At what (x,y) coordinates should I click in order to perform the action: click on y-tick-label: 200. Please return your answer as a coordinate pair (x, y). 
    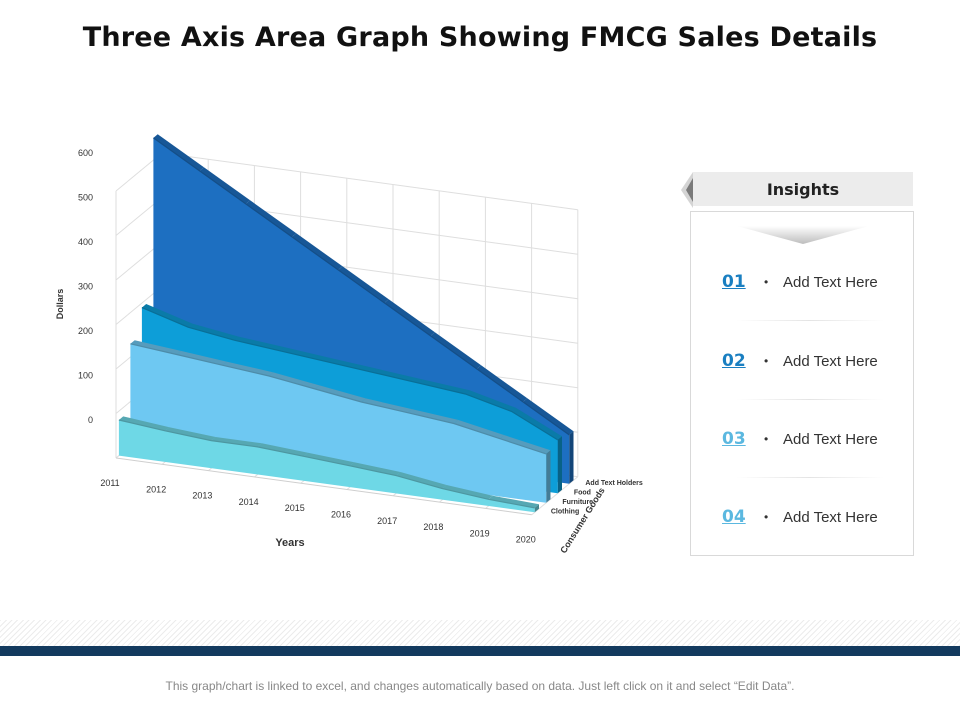
    Looking at the image, I should click on (85, 331).